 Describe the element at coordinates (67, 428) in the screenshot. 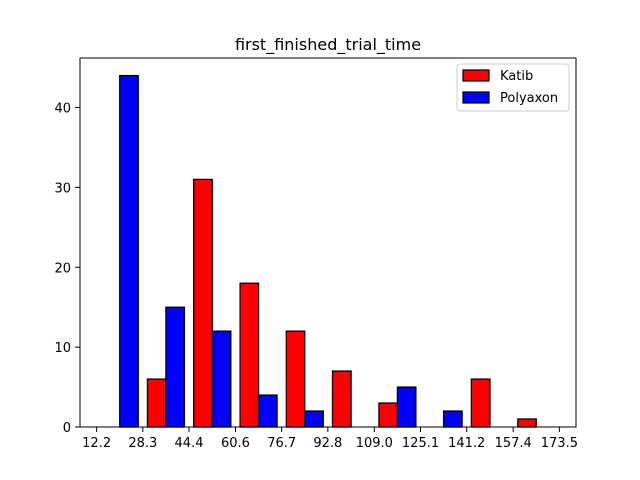

I see `y-tick-label: 0` at that location.